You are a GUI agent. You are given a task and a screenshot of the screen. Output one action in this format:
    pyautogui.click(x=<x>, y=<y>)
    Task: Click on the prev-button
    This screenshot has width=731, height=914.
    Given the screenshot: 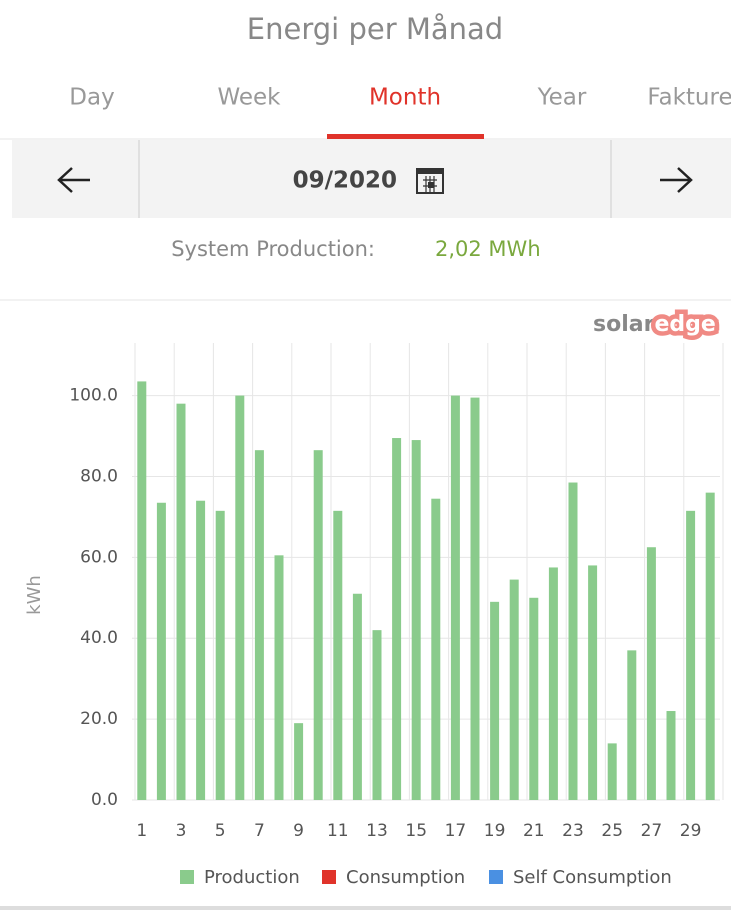 What is the action you would take?
    pyautogui.click(x=73, y=180)
    